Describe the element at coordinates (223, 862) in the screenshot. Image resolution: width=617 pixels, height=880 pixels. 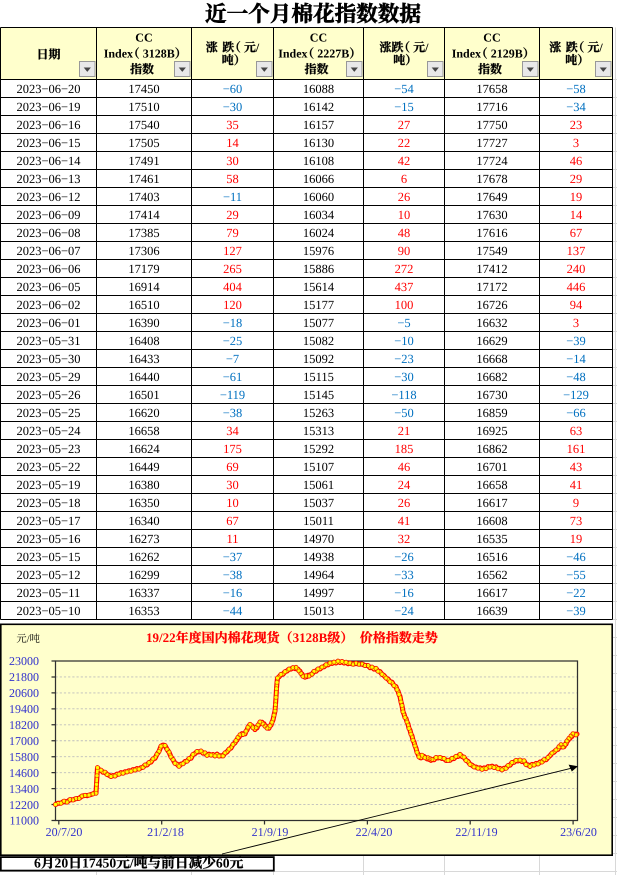
I see `svg-text: 60` at that location.